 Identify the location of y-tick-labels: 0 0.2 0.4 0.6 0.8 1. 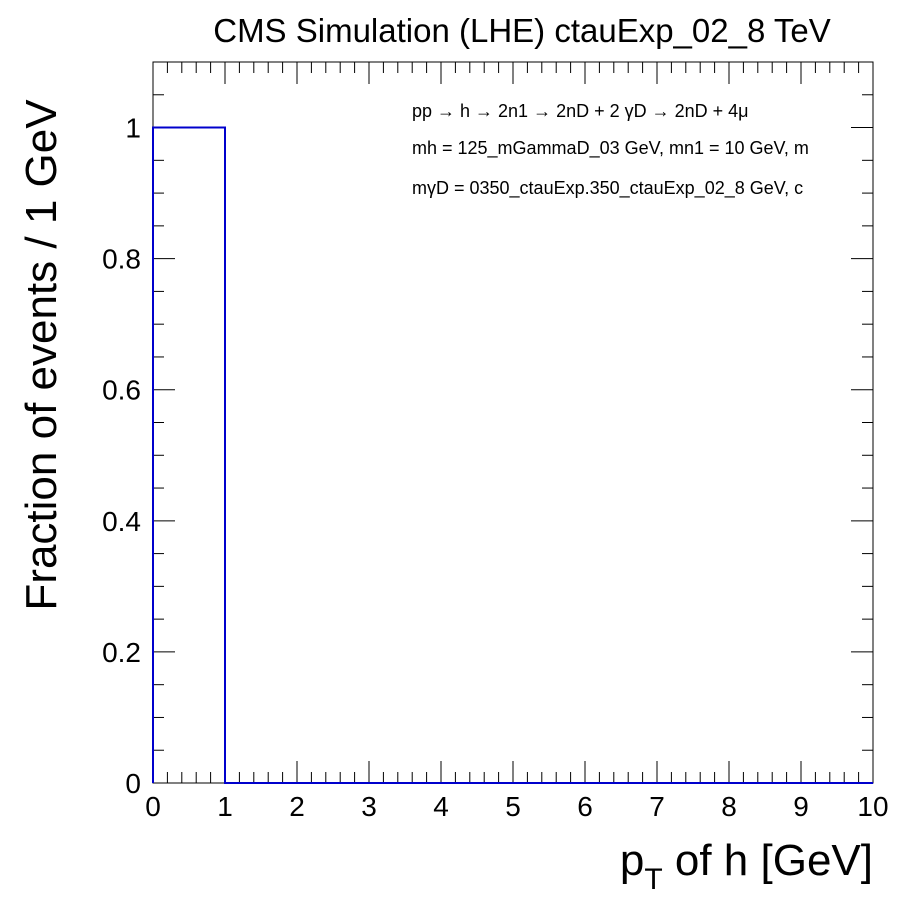
(121, 456).